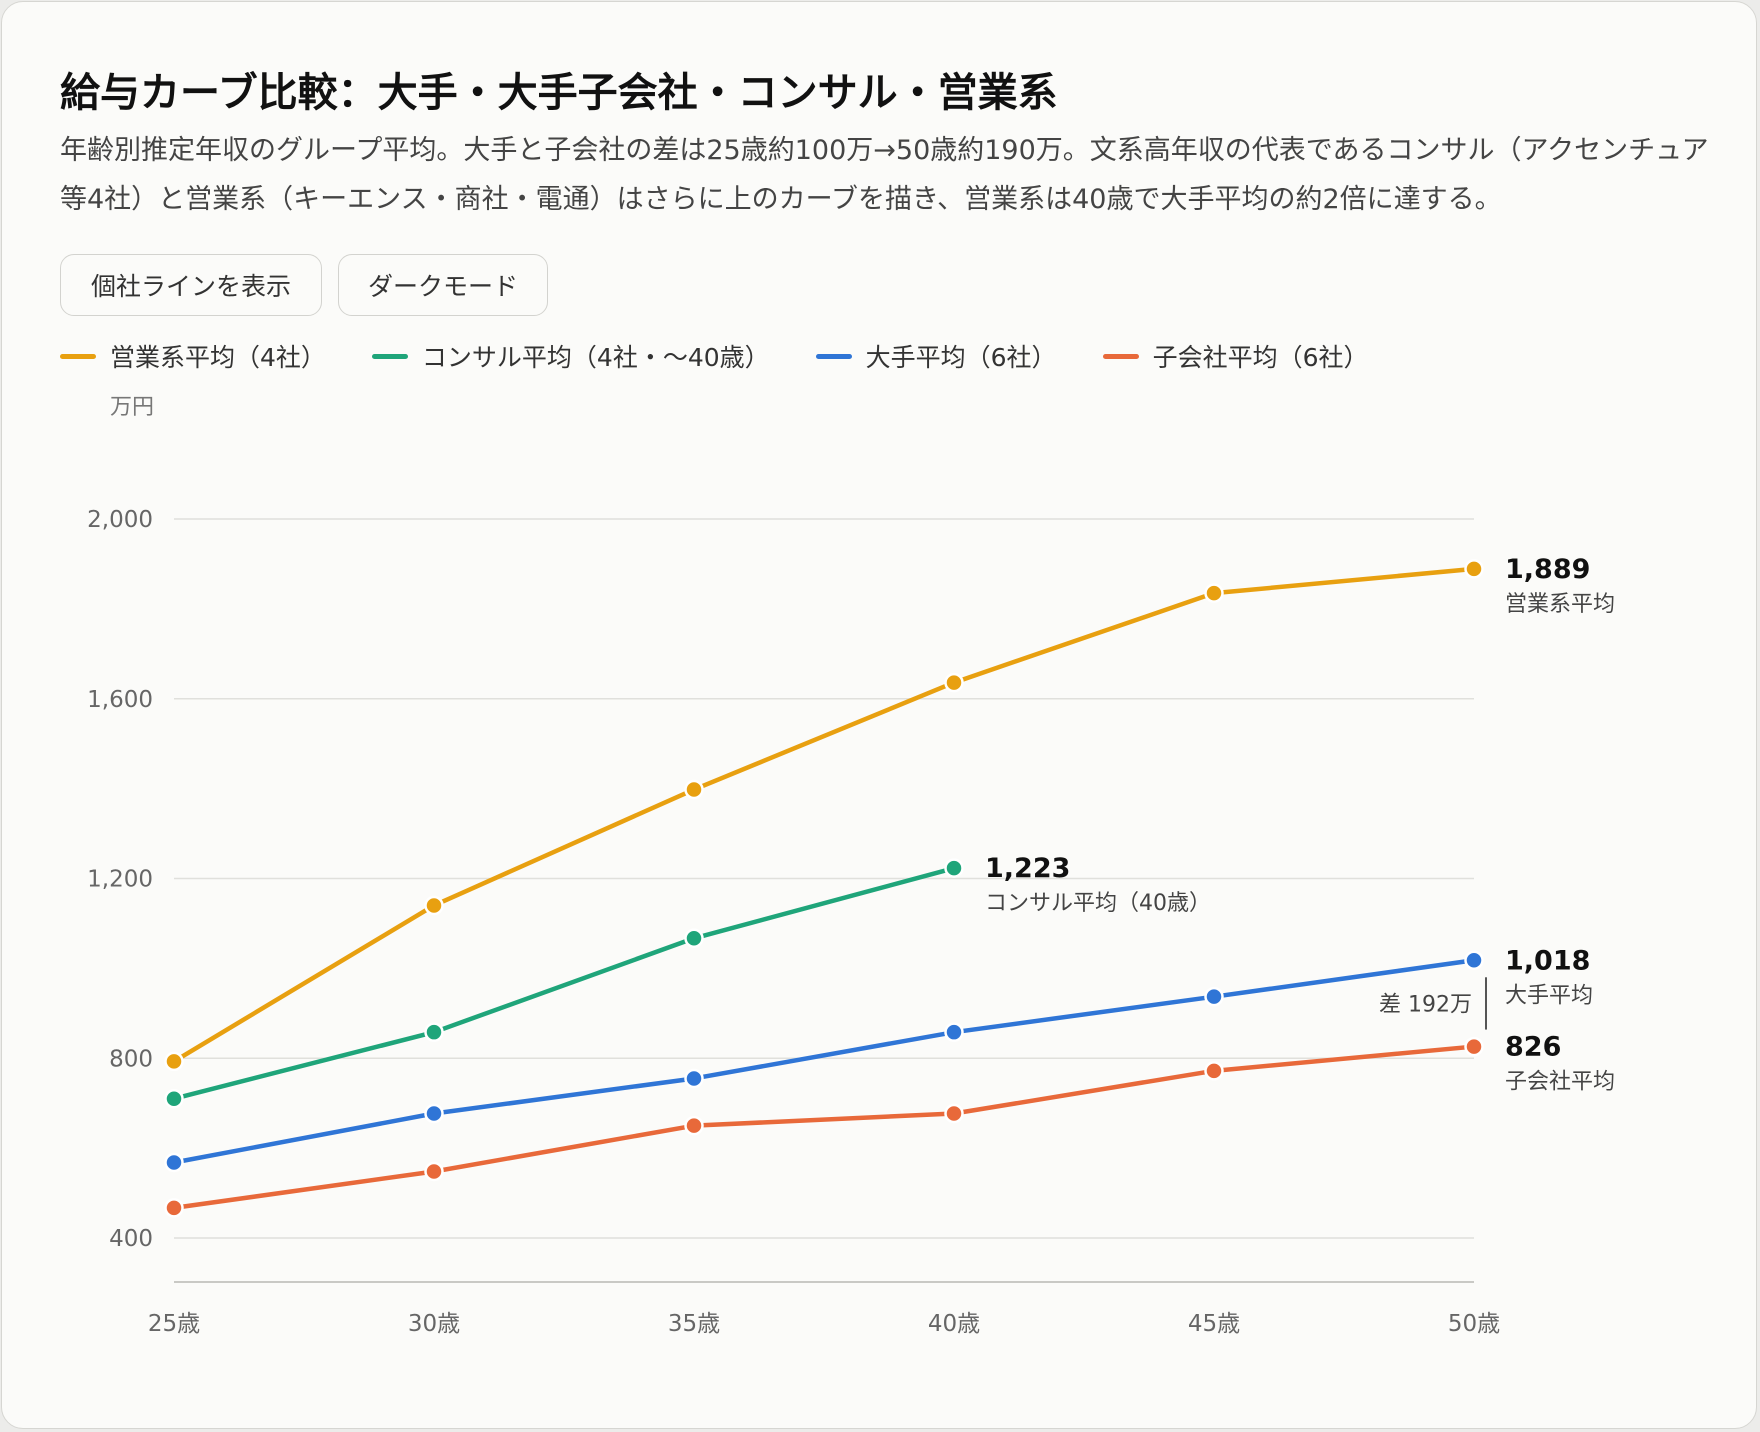 The image size is (1760, 1432). I want to click on end-series-label-sub: 子会社平均, so click(1560, 1082).